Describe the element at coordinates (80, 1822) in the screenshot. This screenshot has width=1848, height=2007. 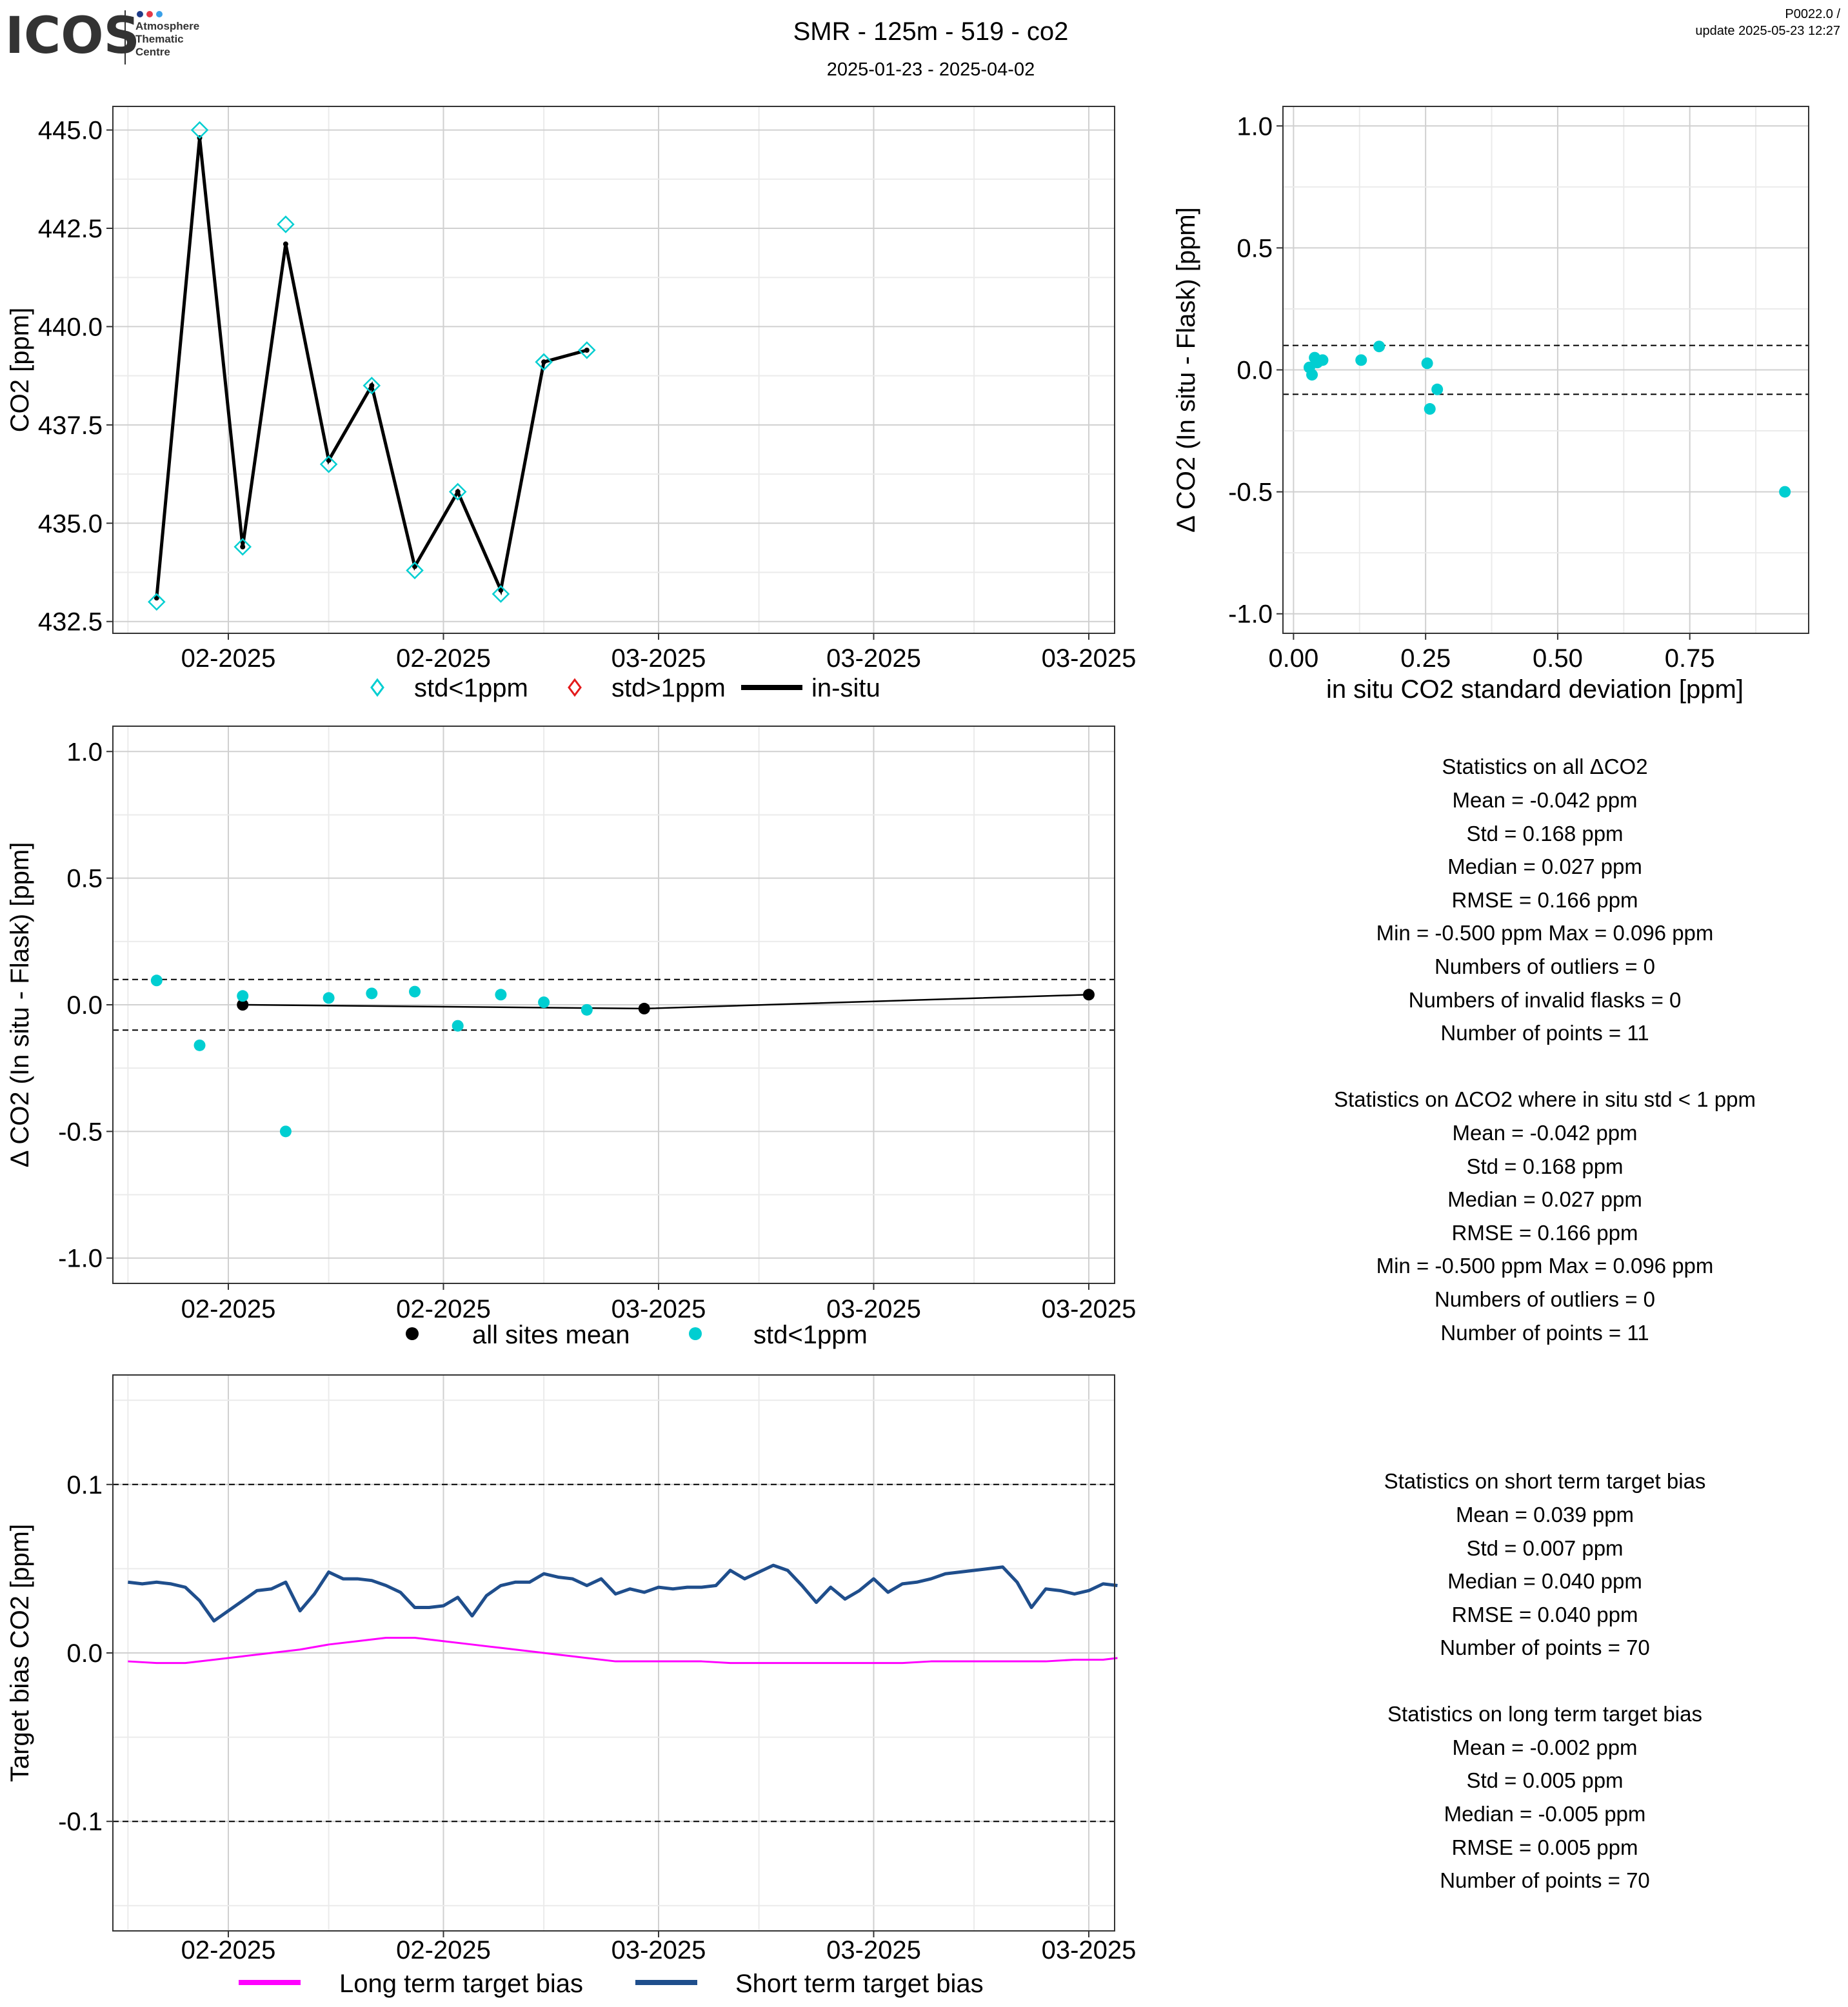
I see `y-tick-label: -0.1` at that location.